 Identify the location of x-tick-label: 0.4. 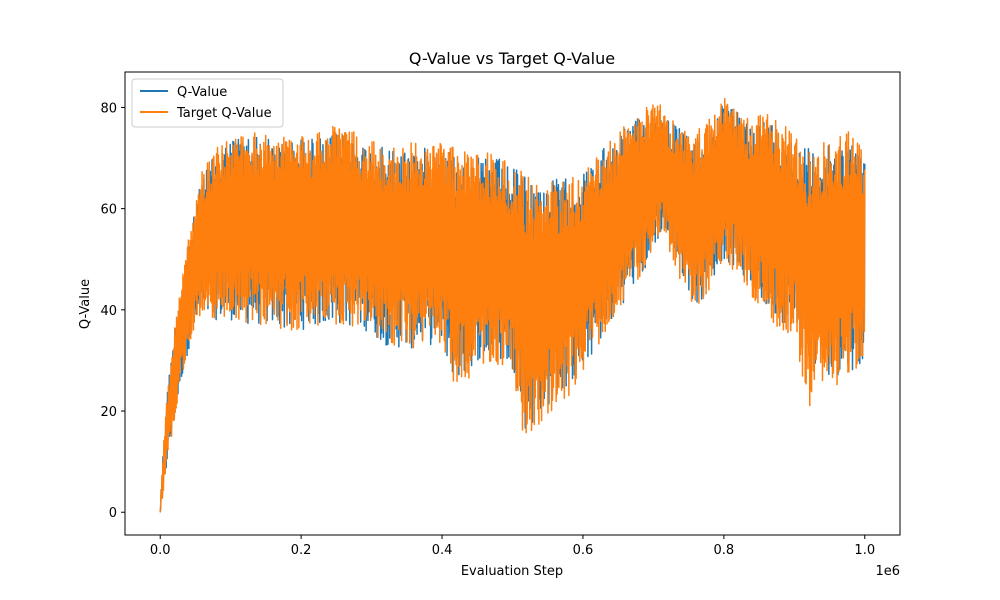
(442, 550).